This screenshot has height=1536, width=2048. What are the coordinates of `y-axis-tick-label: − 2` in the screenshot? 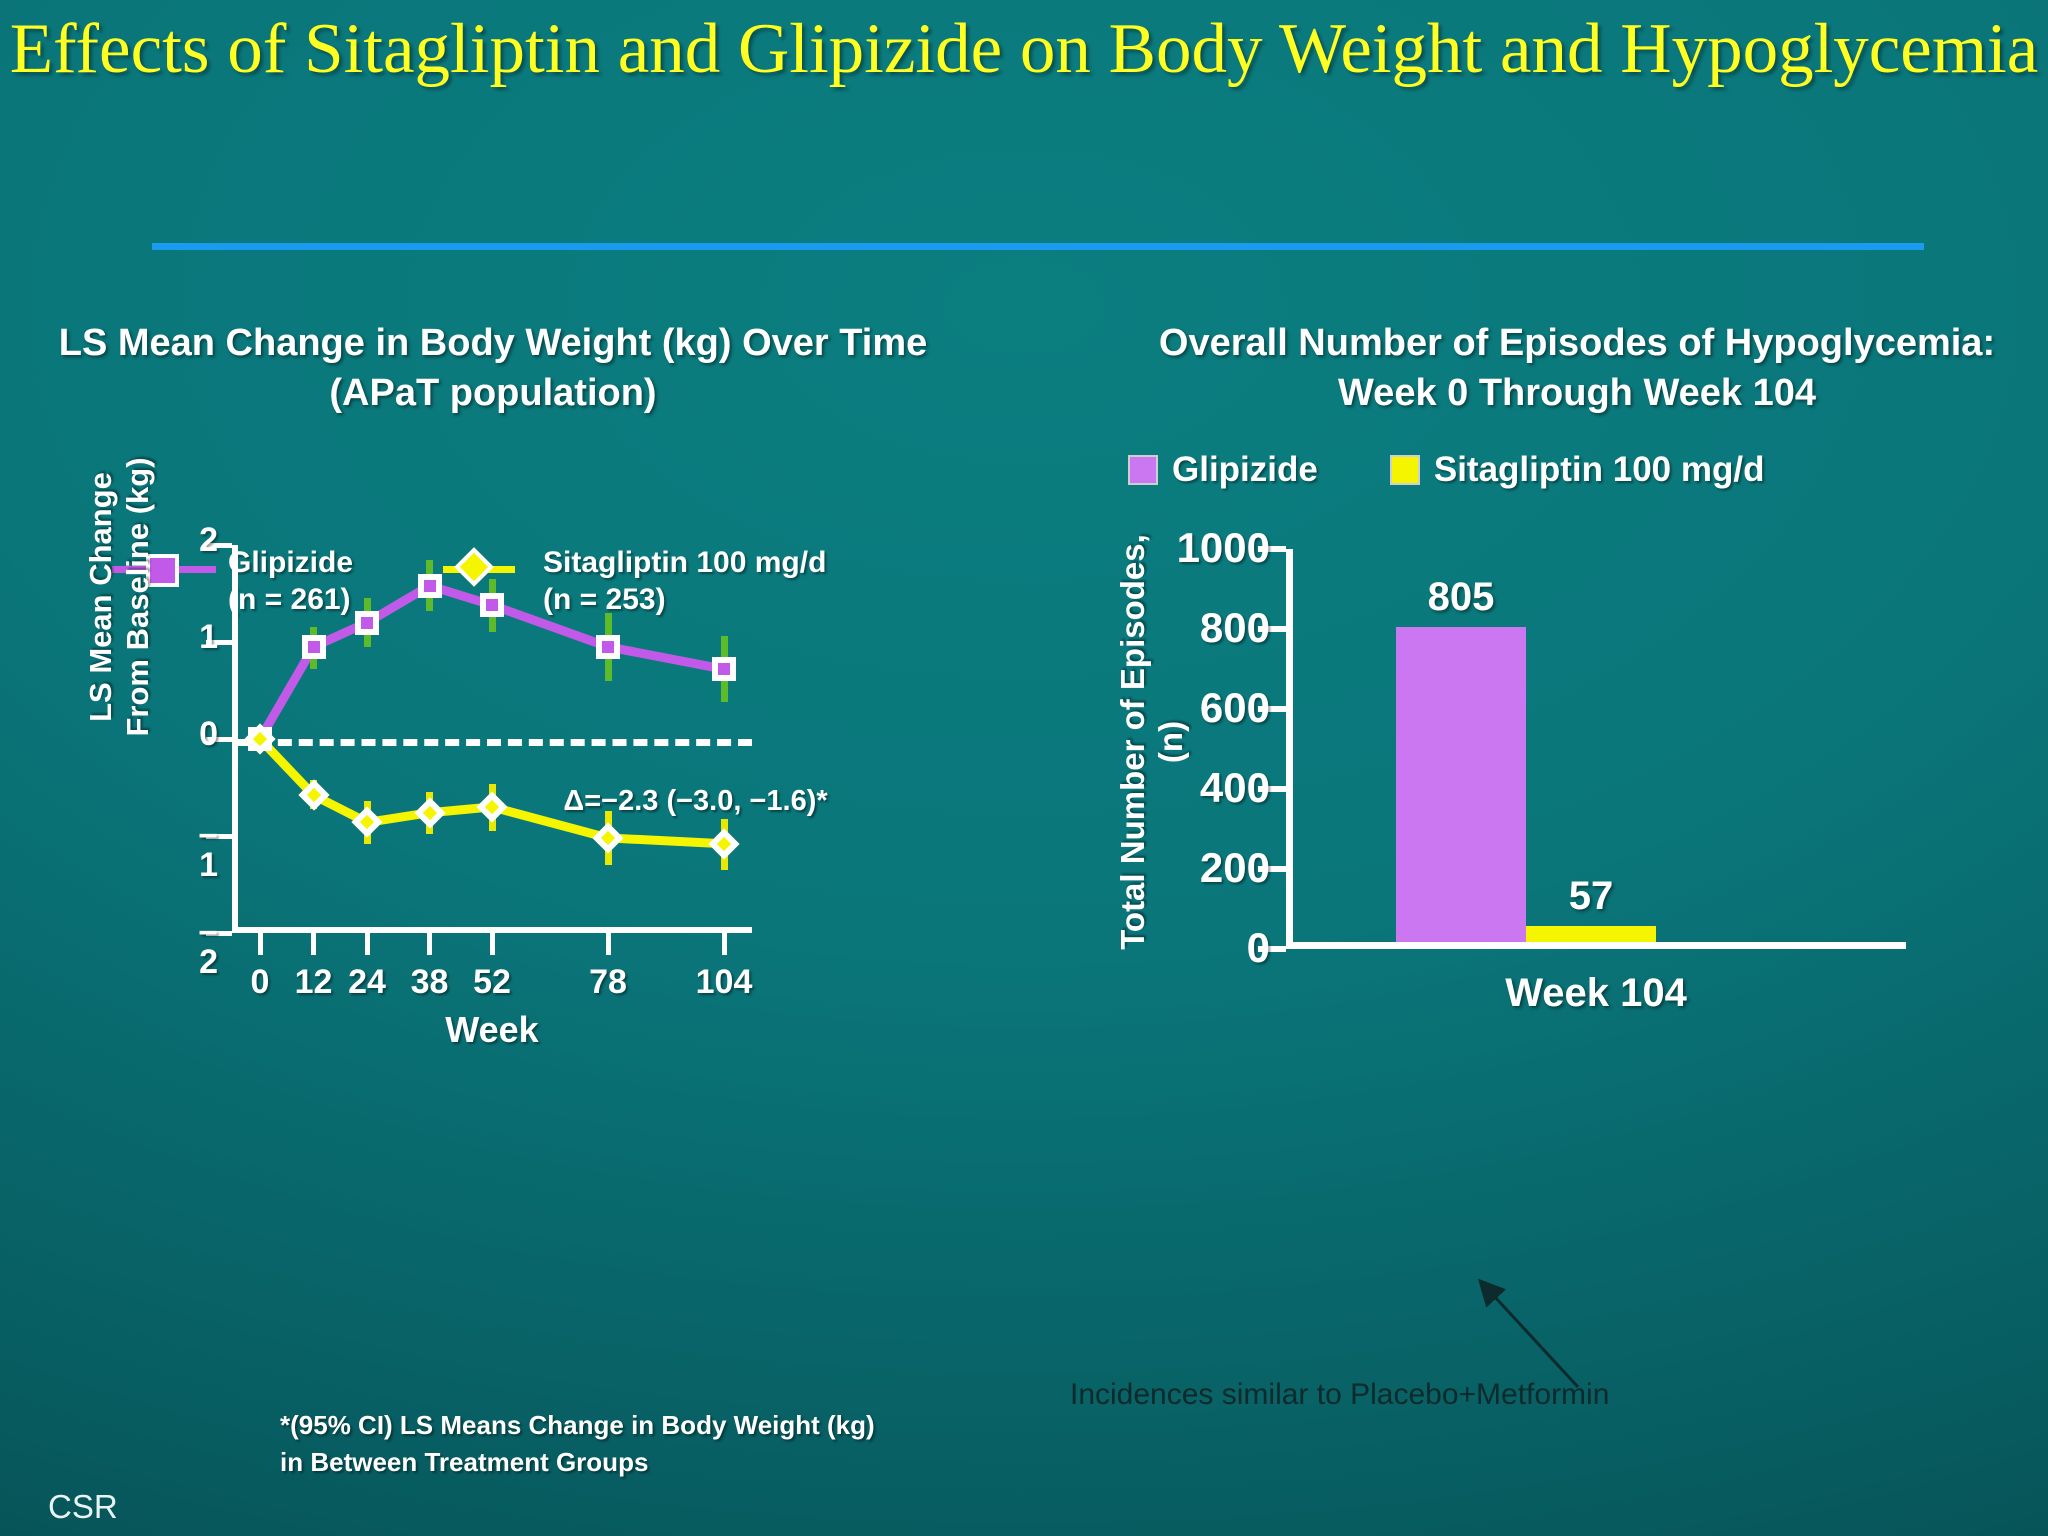 It's located at (208, 947).